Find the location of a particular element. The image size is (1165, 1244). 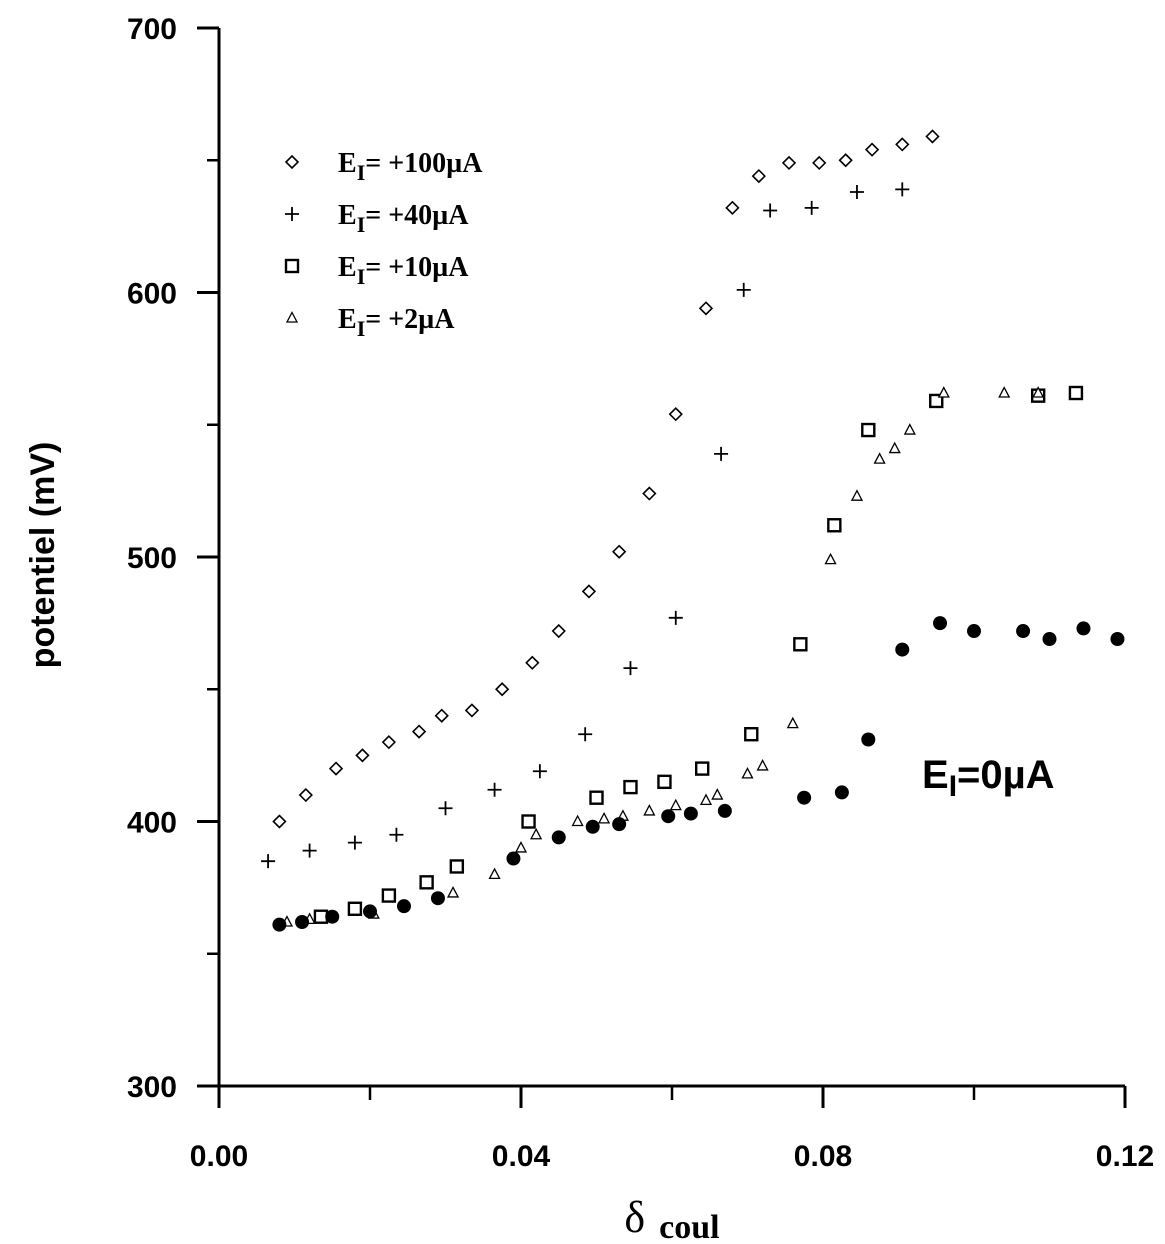

legend-marker-diamond is located at coordinates (292, 162).